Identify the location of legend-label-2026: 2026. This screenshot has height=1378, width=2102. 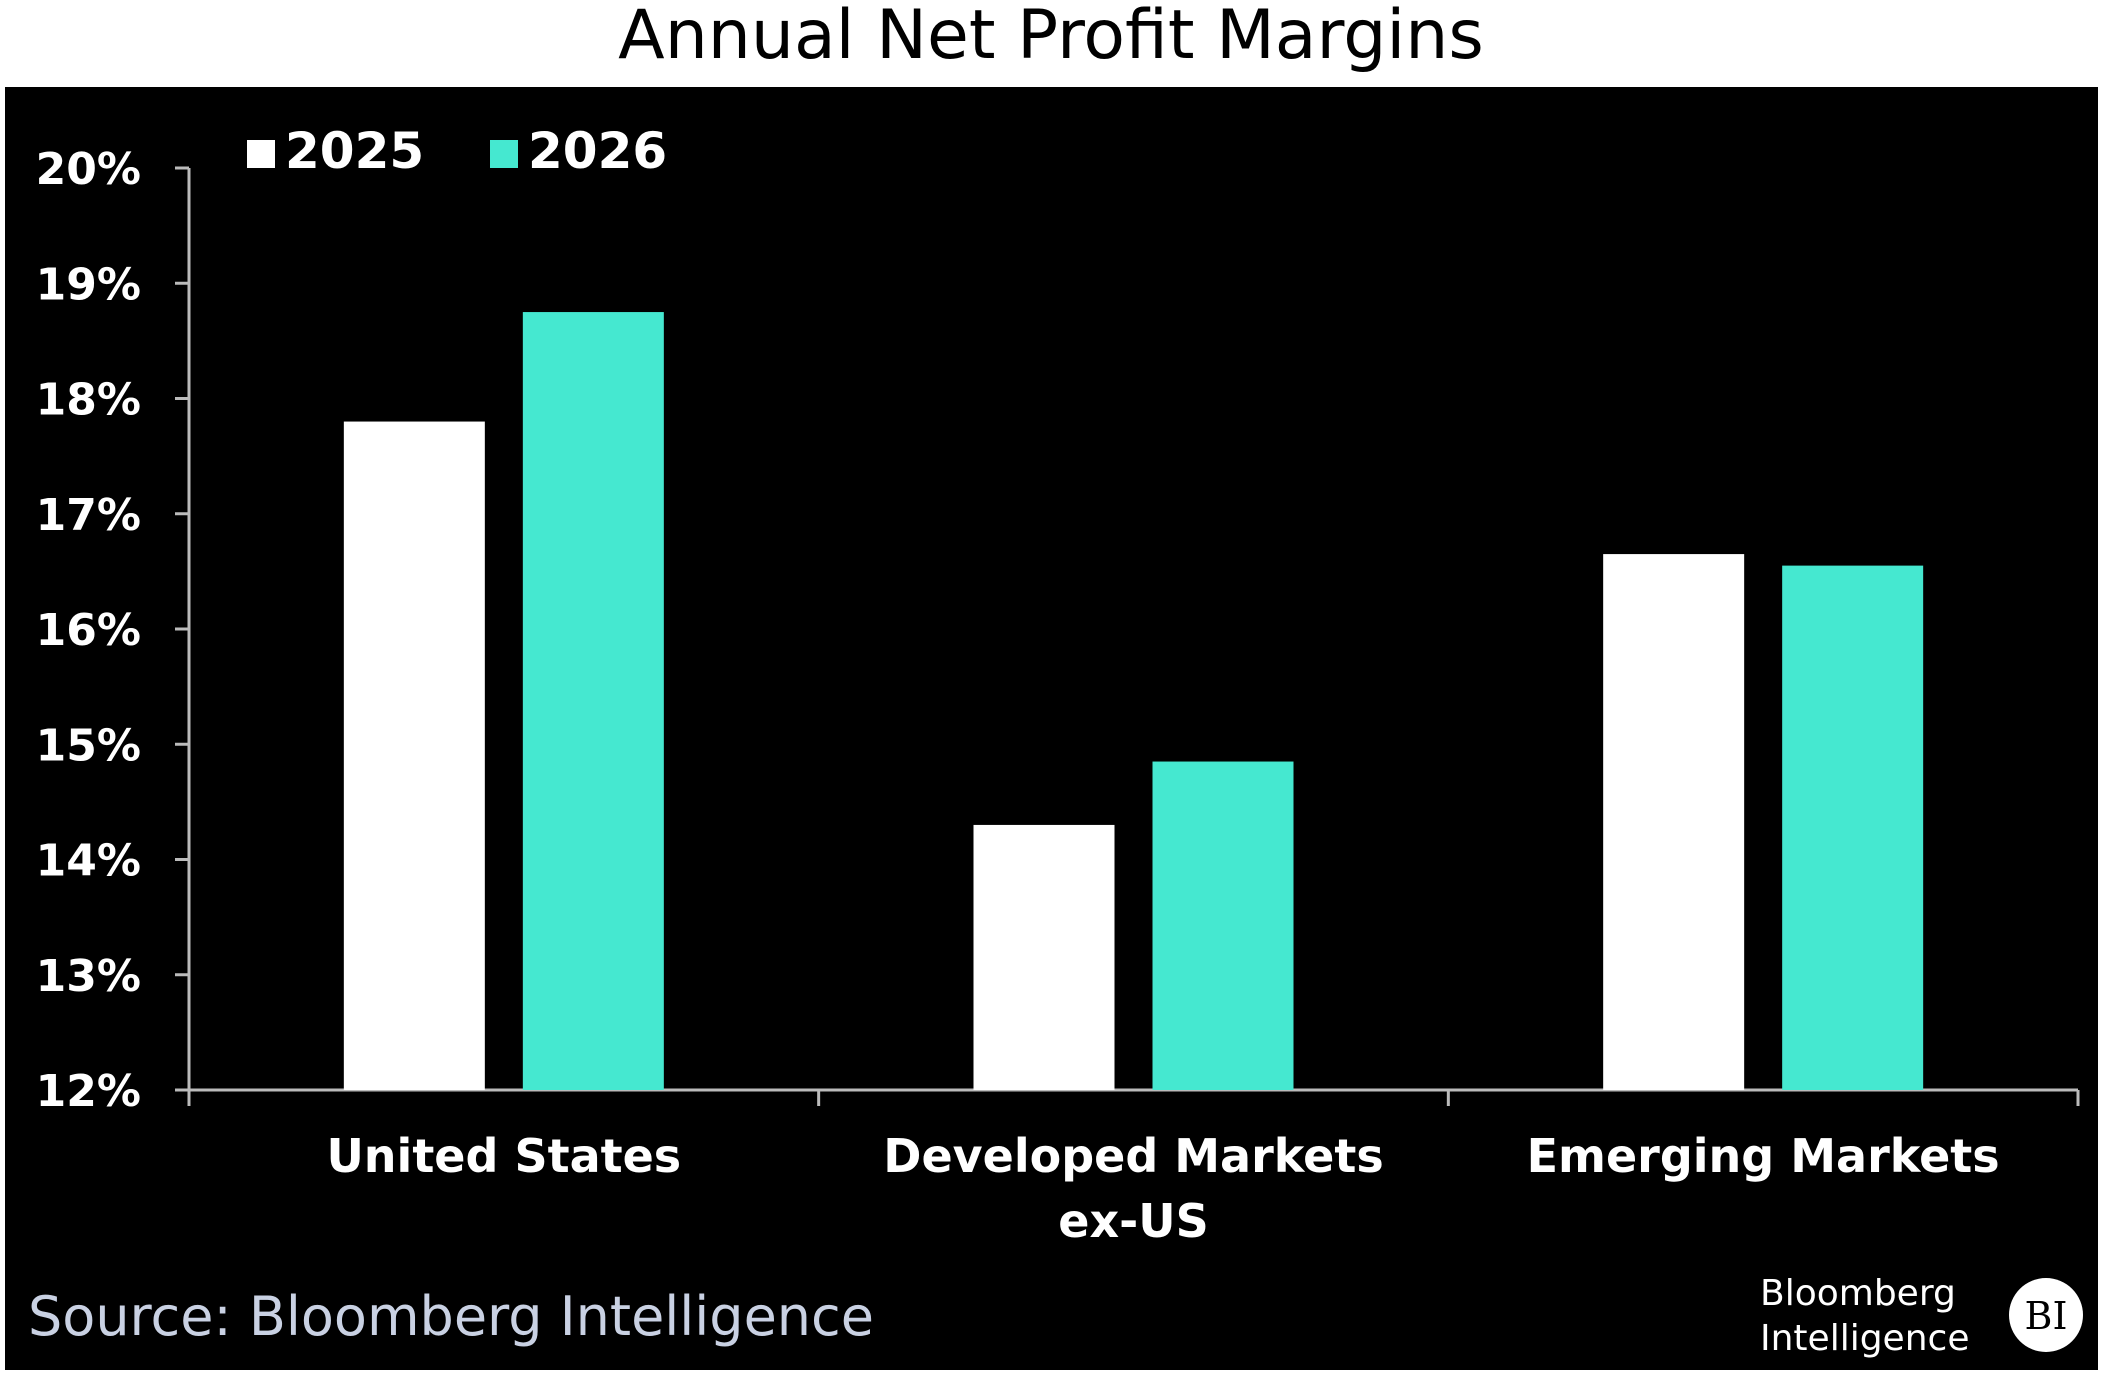
(597, 151).